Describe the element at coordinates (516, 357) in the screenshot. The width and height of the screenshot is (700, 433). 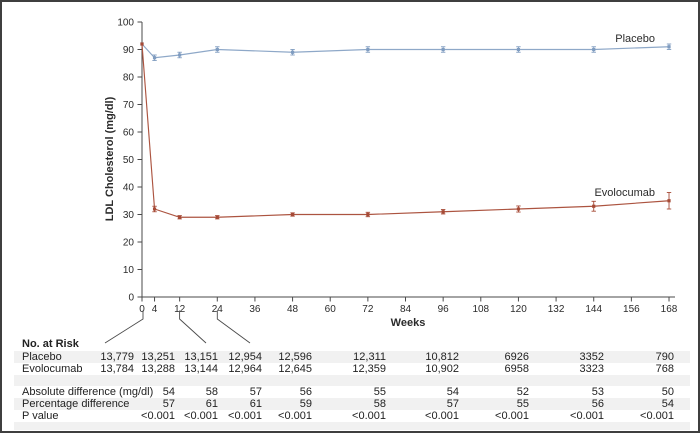
I see `value-cell-week-120: 6926` at that location.